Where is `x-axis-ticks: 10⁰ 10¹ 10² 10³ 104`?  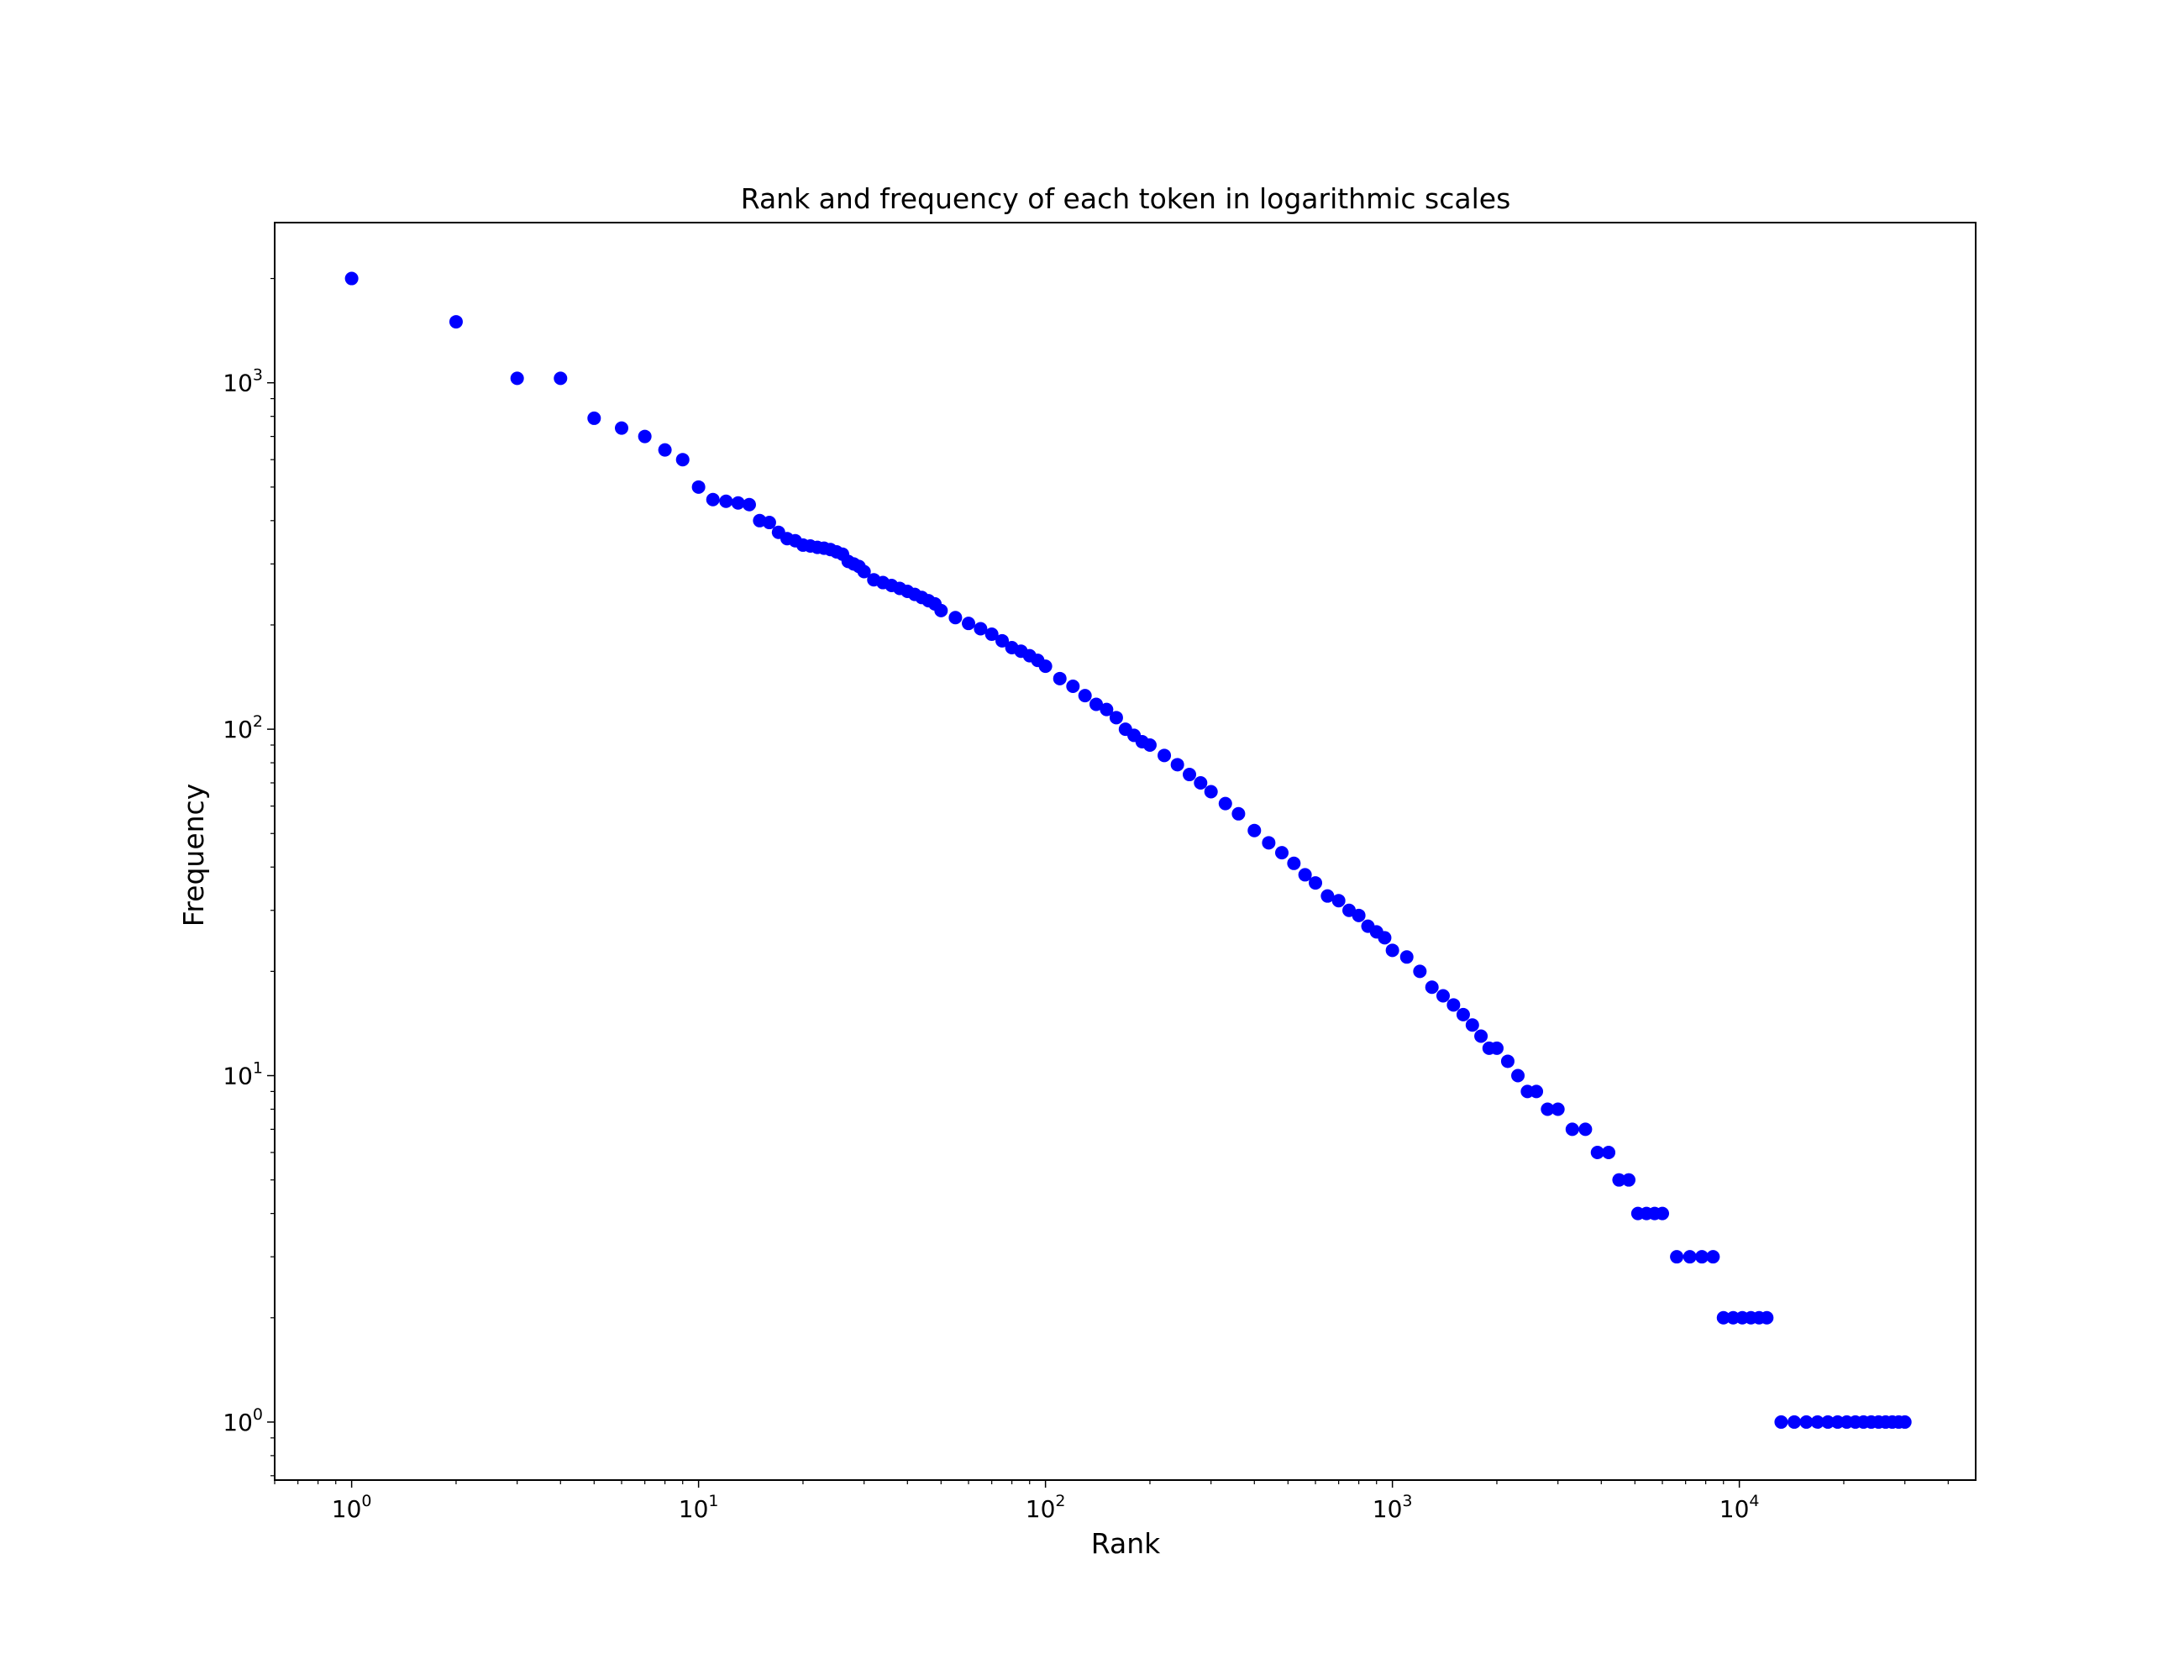
x-axis-ticks: 10⁰ 10¹ 10² 10³ 104 is located at coordinates (1111, 1501).